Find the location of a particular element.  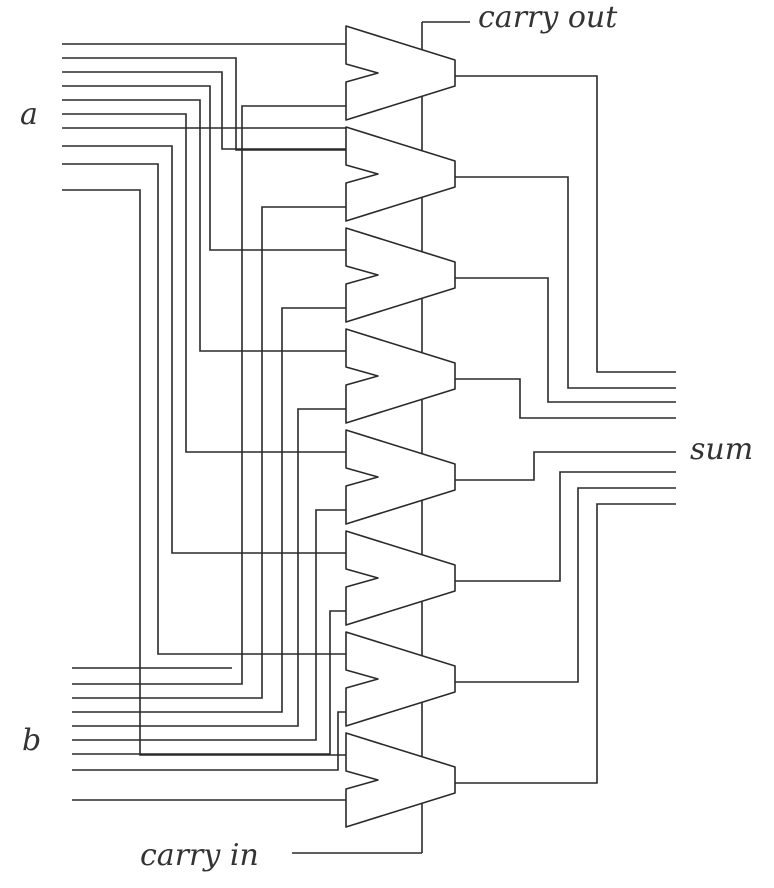

label-carry-out: carry out is located at coordinates (548, 17).